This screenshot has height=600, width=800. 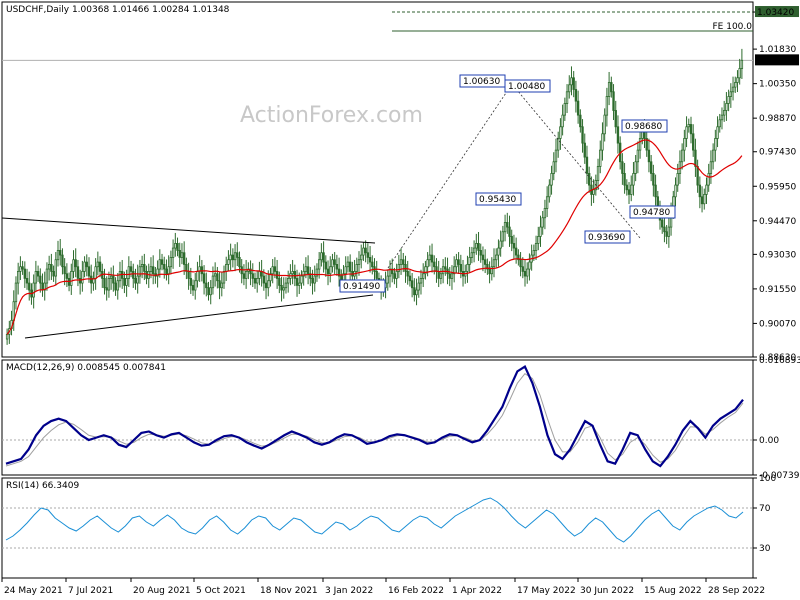 I want to click on x-tick-label: 1 Apr 2022, so click(x=477, y=591).